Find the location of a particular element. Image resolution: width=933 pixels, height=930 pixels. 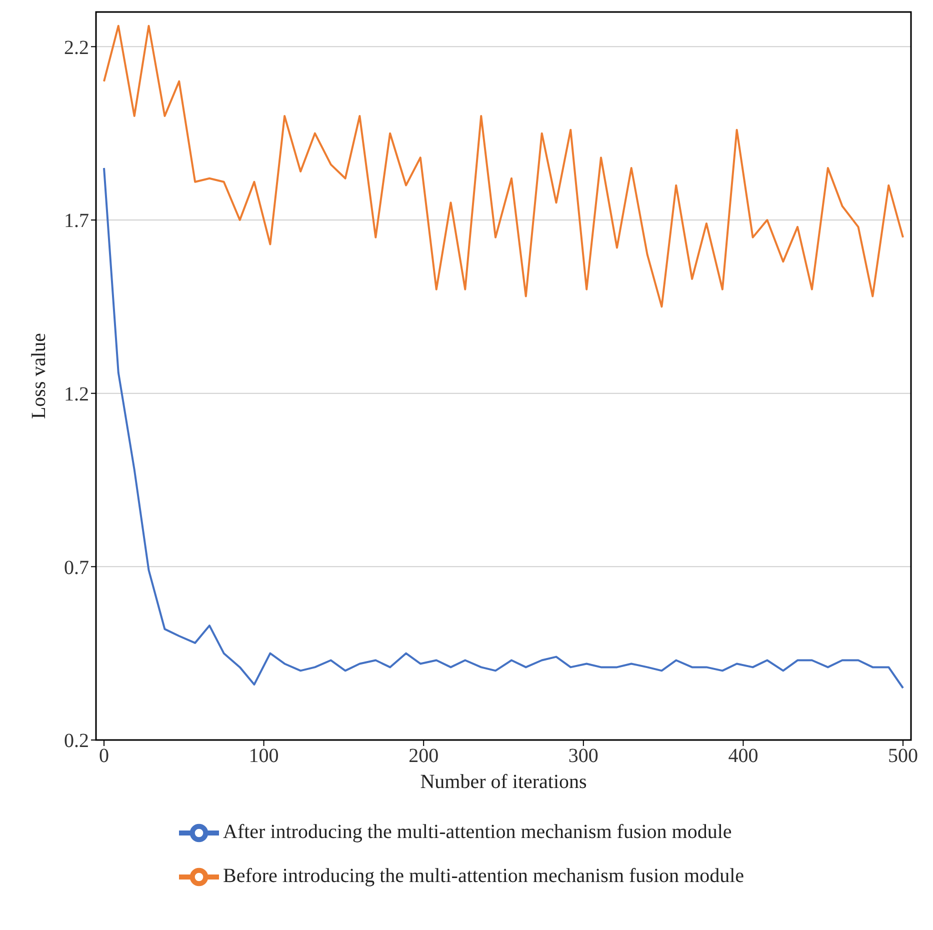

y-tick-label: 0.7 is located at coordinates (76, 567).